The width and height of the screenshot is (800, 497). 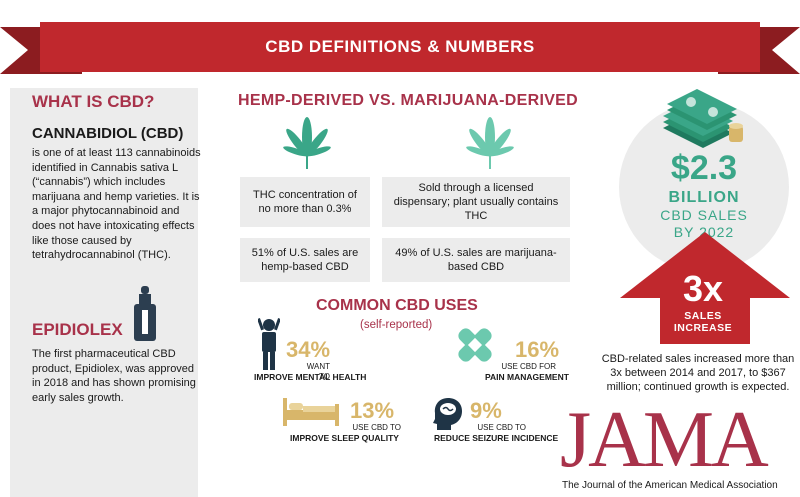 What do you see at coordinates (269, 344) in the screenshot?
I see `stressed-person-icon` at bounding box center [269, 344].